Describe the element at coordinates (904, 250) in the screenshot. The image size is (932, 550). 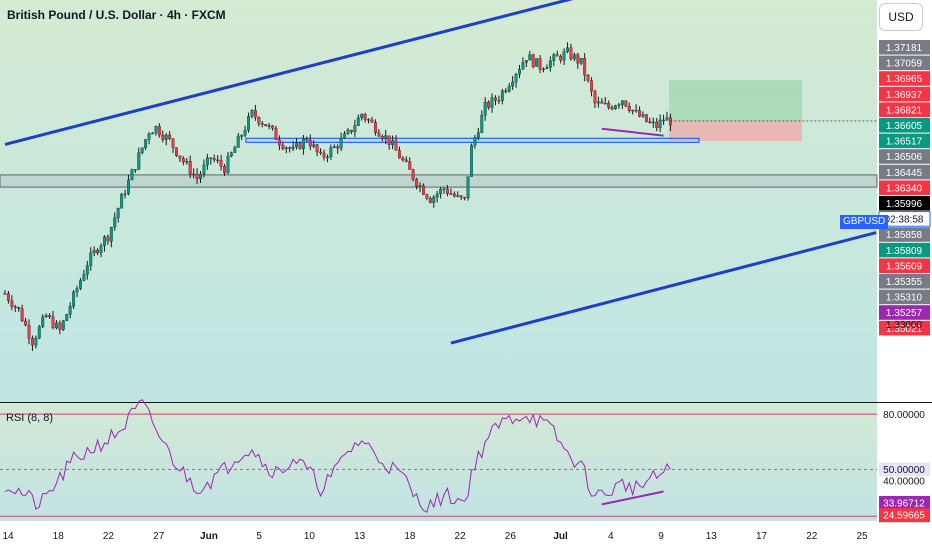
I see `price-tag-green` at that location.